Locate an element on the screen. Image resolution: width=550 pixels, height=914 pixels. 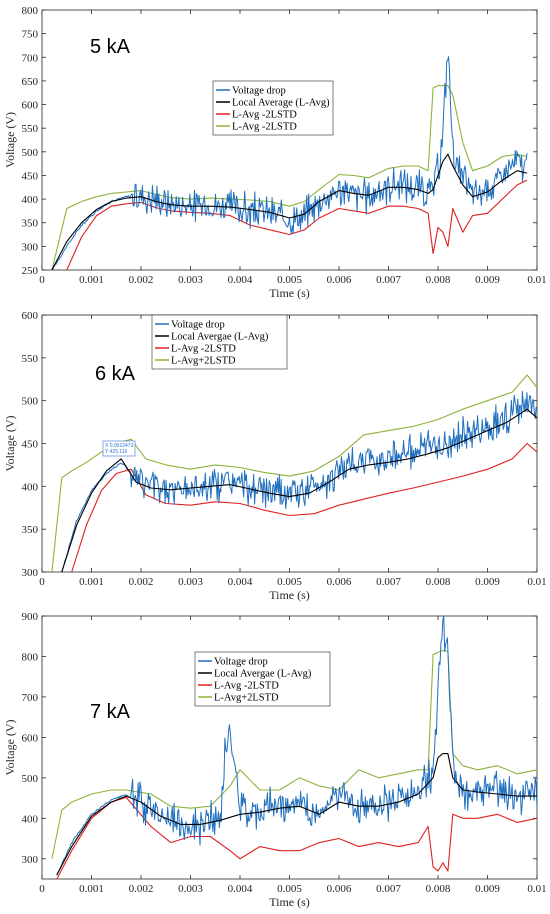
y-tick-label: 900 is located at coordinates (30, 617).